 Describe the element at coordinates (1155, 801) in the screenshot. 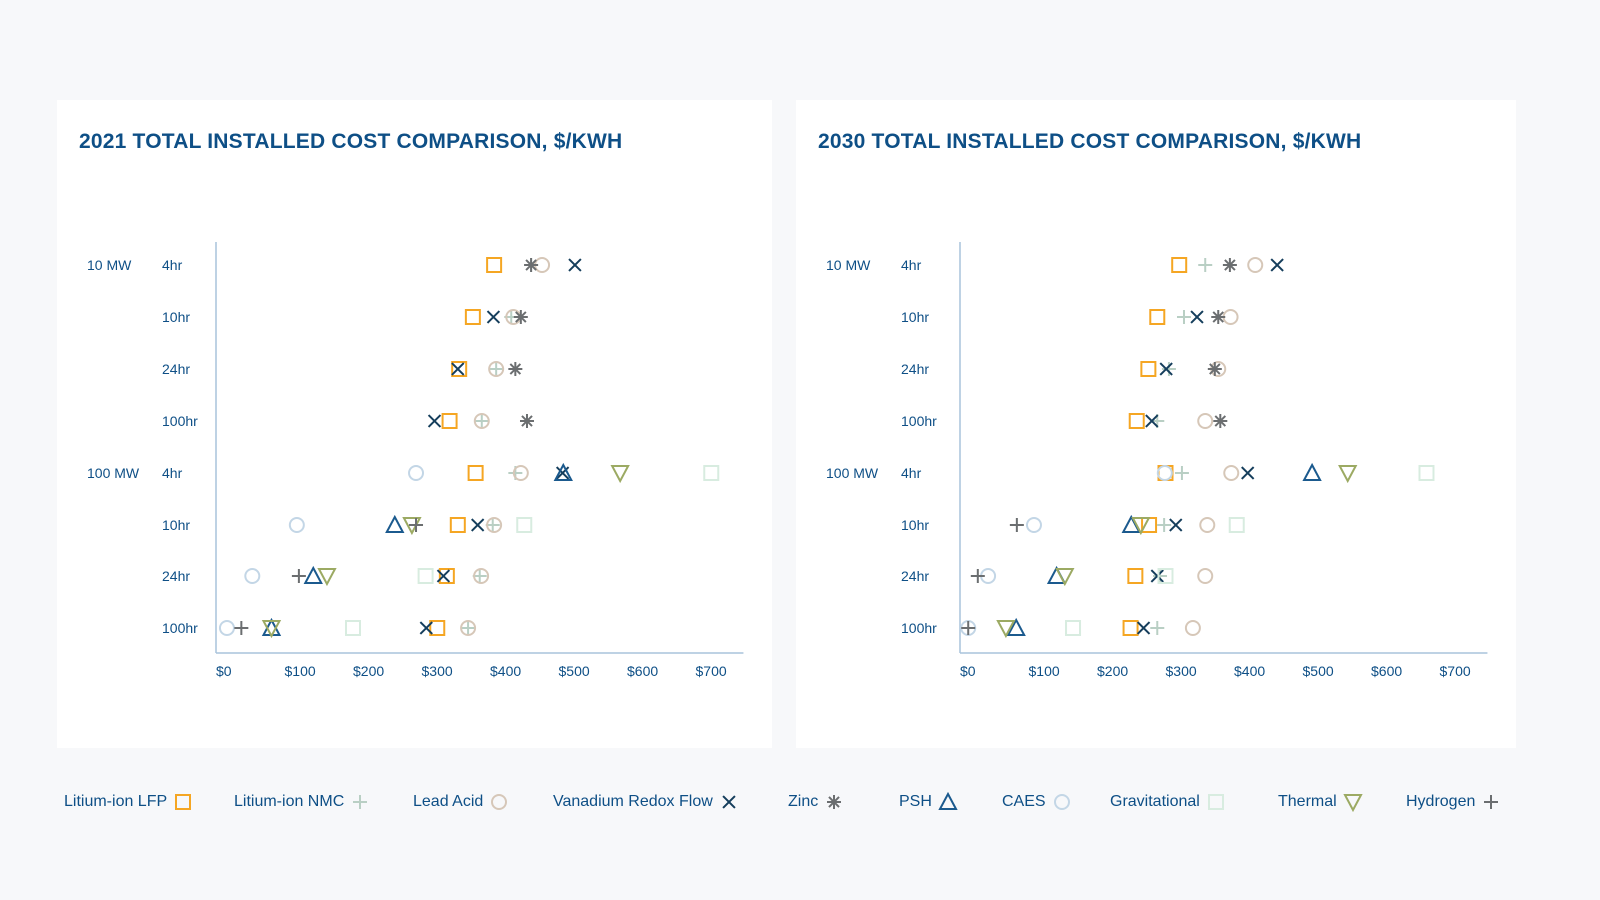

I see `legend-label: Gravitational` at that location.